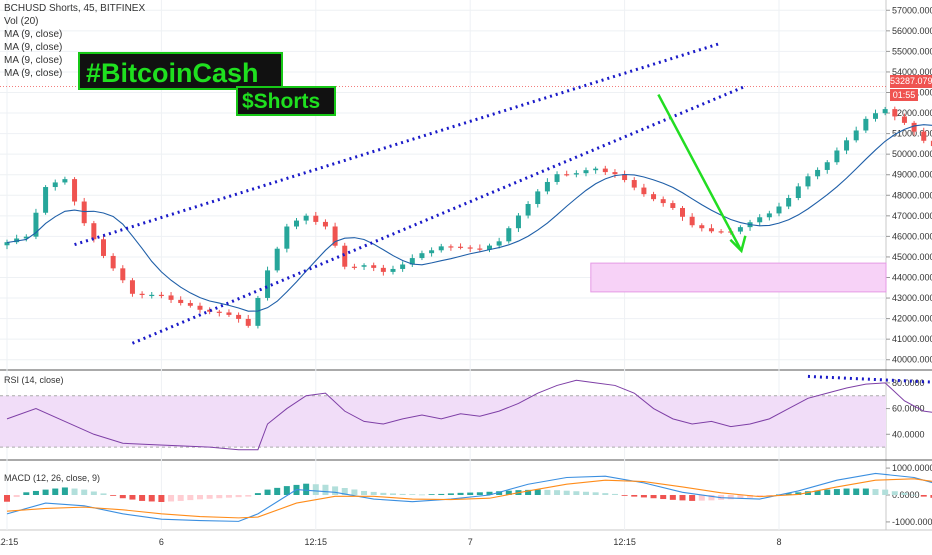 This screenshot has width=932, height=555. I want to click on study-label-ma-3: MA (9, close), so click(33, 60).